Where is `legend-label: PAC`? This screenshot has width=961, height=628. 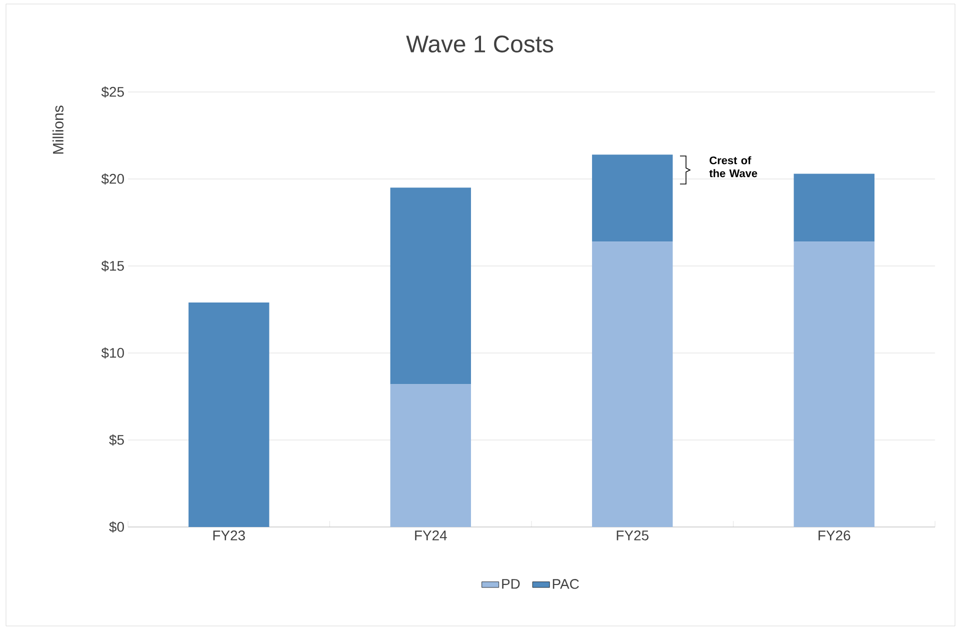 legend-label: PAC is located at coordinates (565, 584).